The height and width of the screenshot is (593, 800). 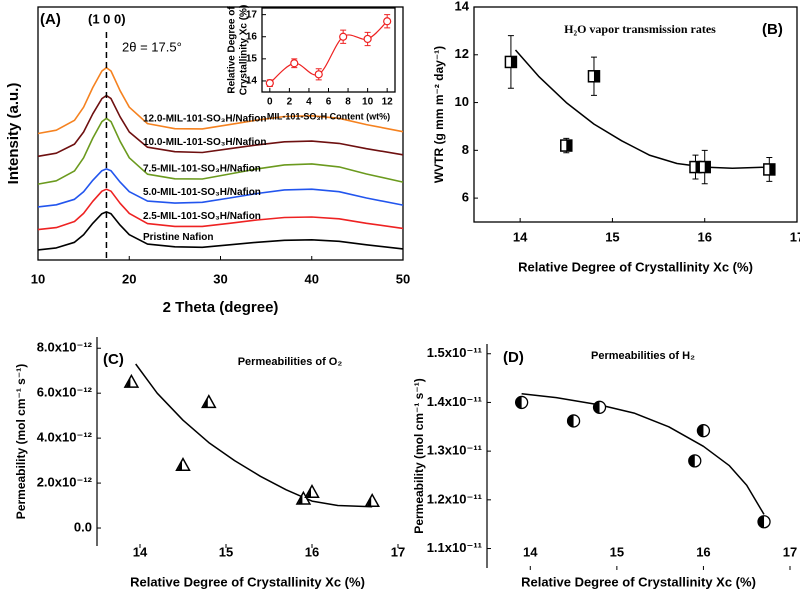 What do you see at coordinates (65, 482) in the screenshot?
I see `y-tick-label: 2.0x10⁻¹²` at bounding box center [65, 482].